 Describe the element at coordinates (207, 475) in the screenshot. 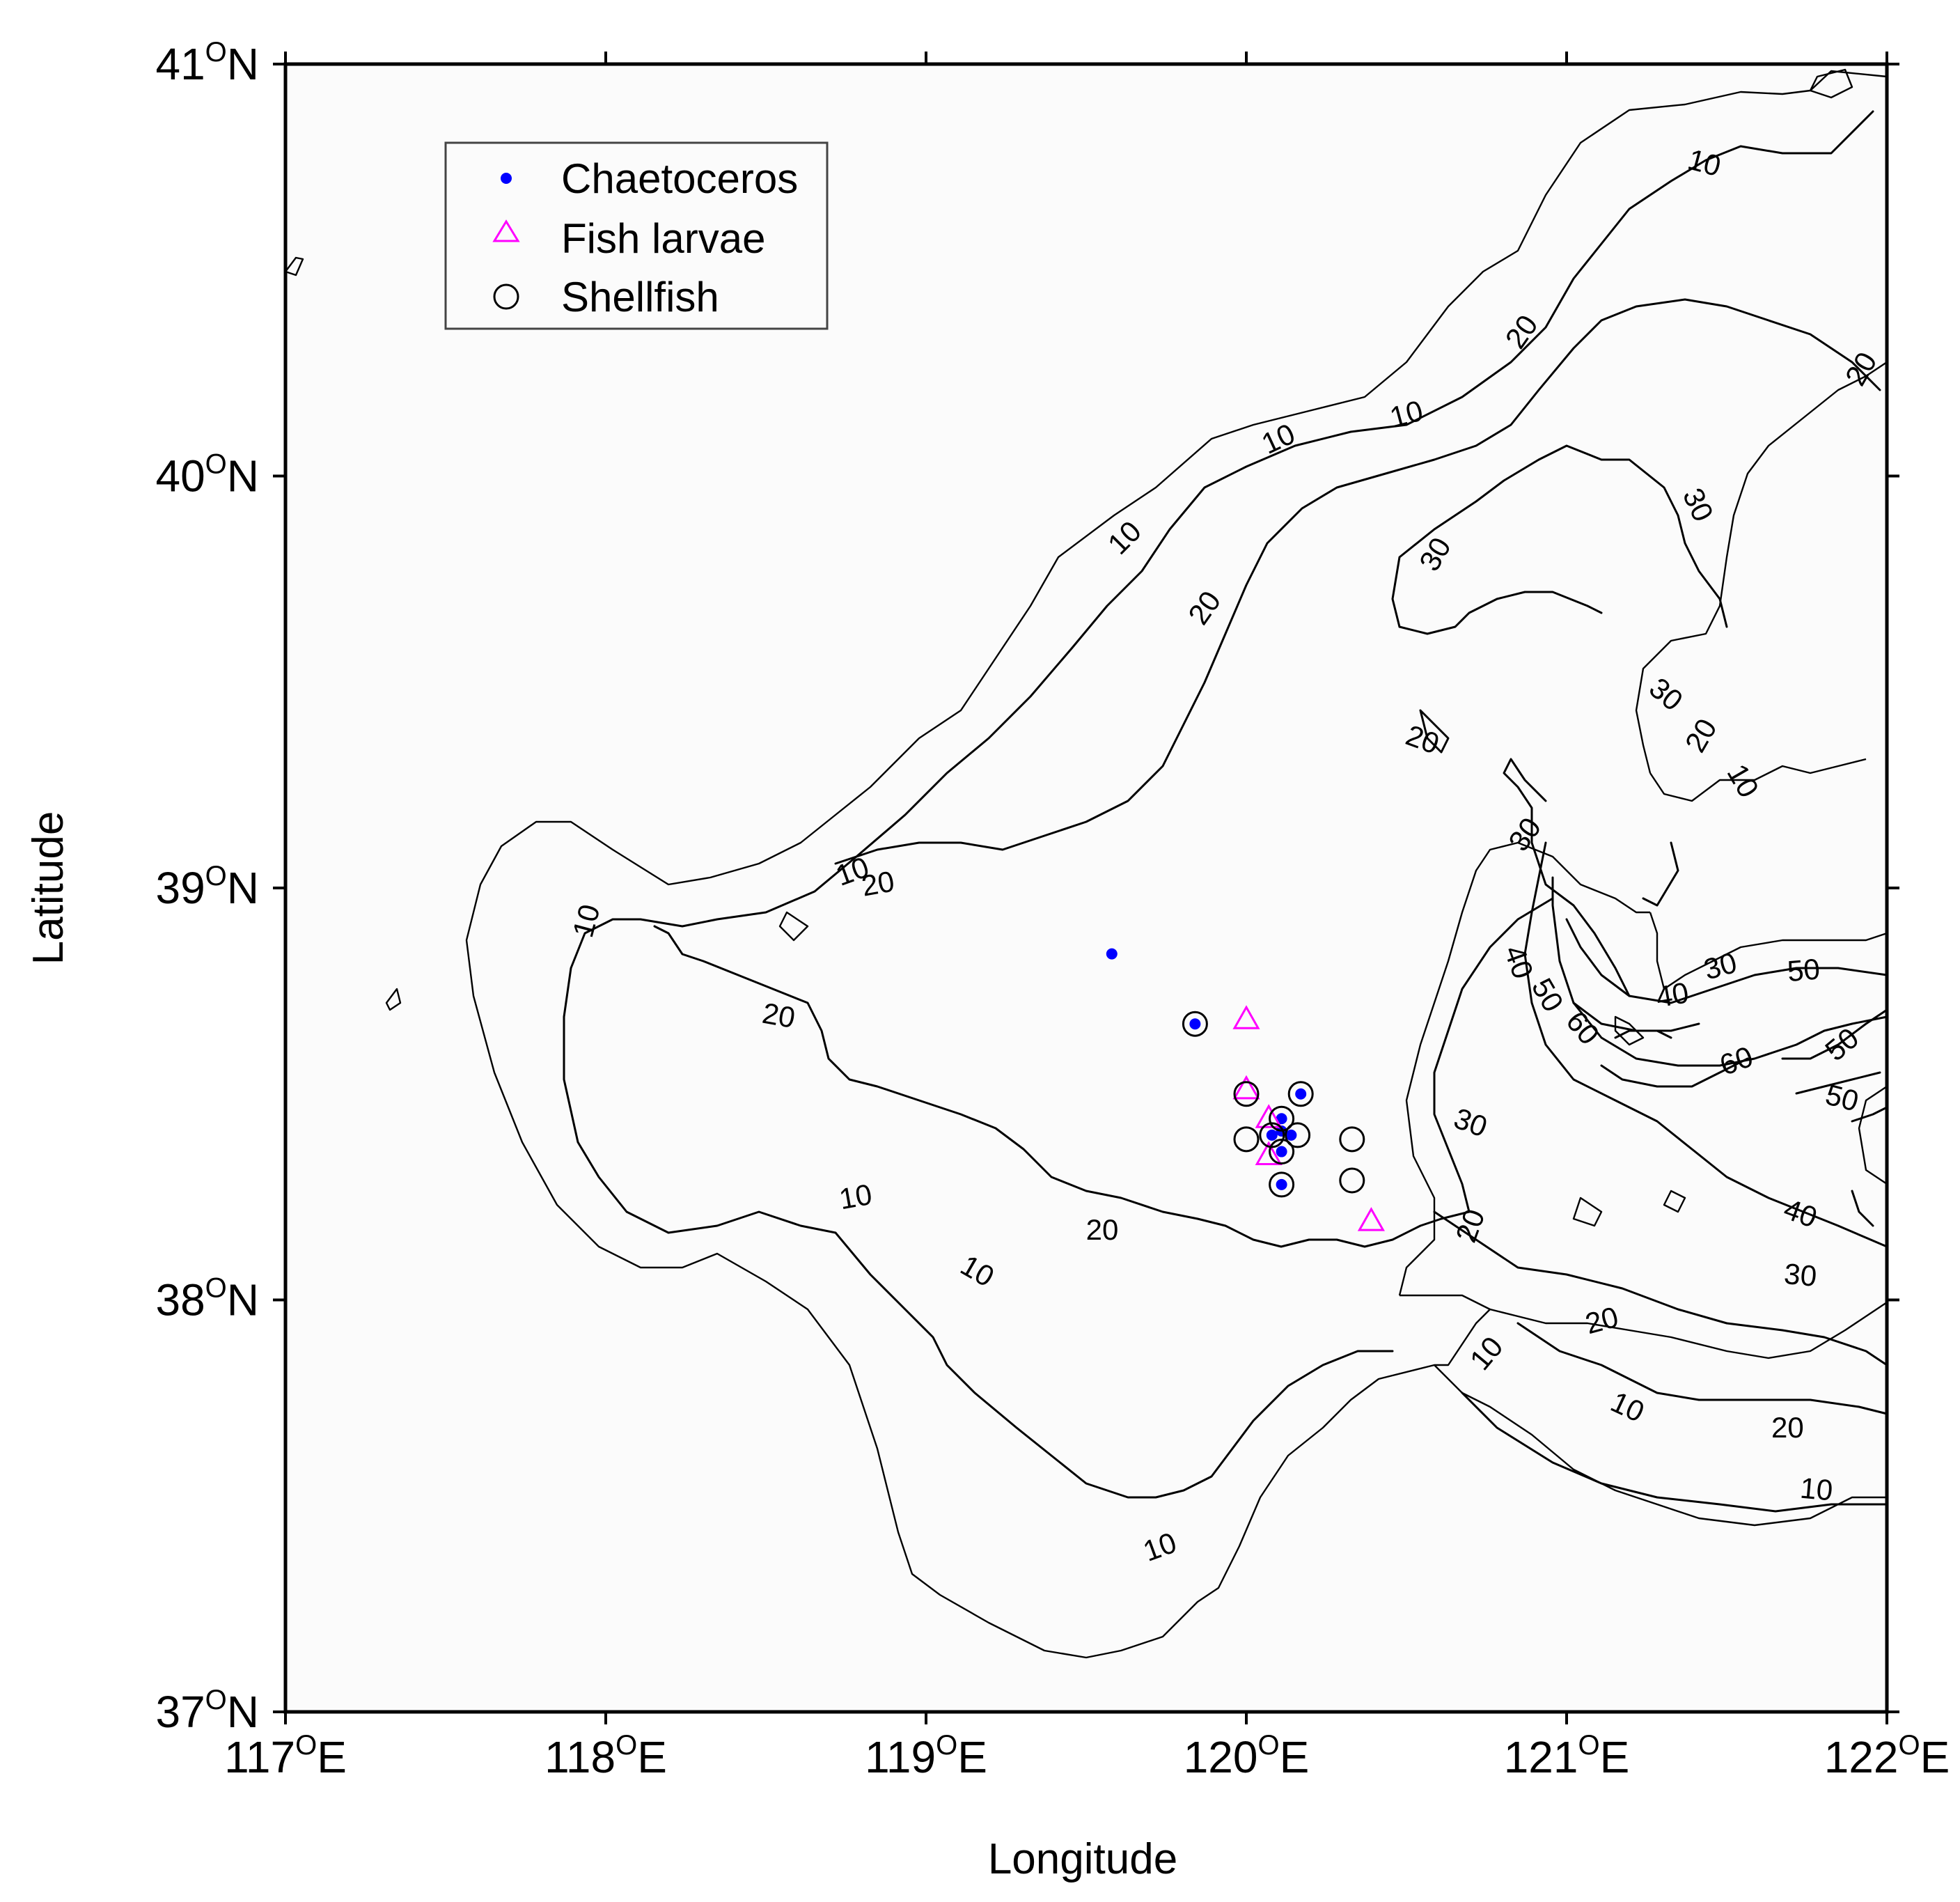

I see `y-tick-label-3: 40ON` at that location.